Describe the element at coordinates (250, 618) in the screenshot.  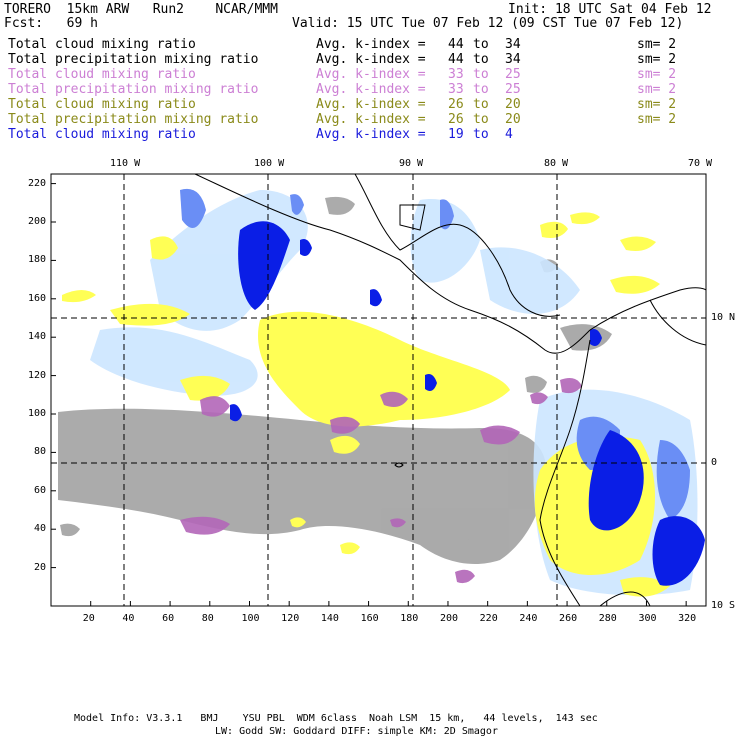
I see `x-tick-label: 100` at that location.